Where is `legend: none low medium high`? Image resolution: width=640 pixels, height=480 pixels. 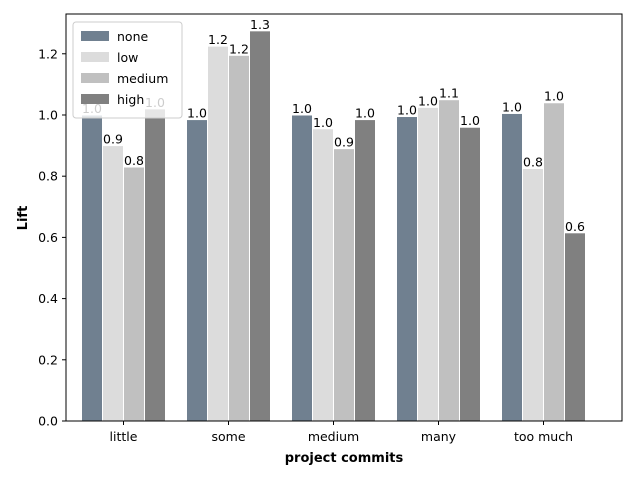
legend: none low medium high is located at coordinates (127, 70).